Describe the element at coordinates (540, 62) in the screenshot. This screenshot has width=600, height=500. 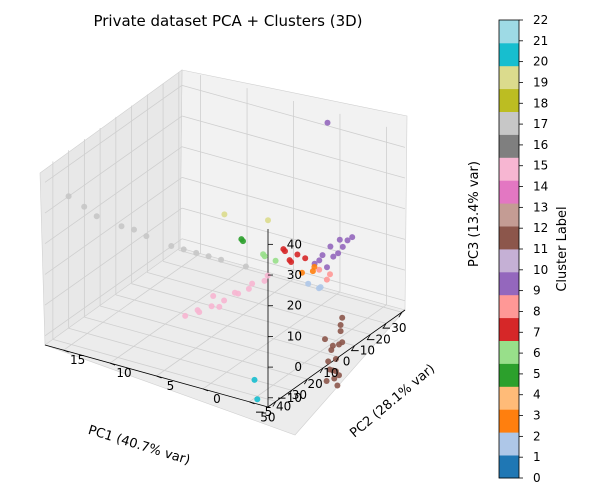
I see `colorbar-tick-label: 20` at that location.